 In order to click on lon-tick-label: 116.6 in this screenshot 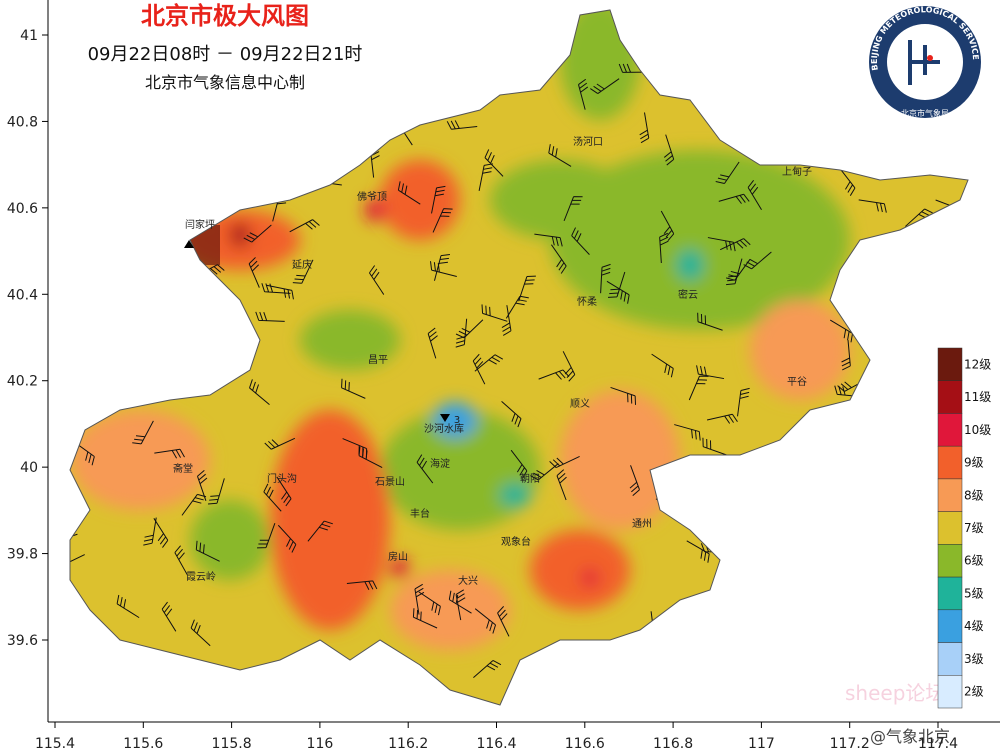, I will do `click(585, 744)`.